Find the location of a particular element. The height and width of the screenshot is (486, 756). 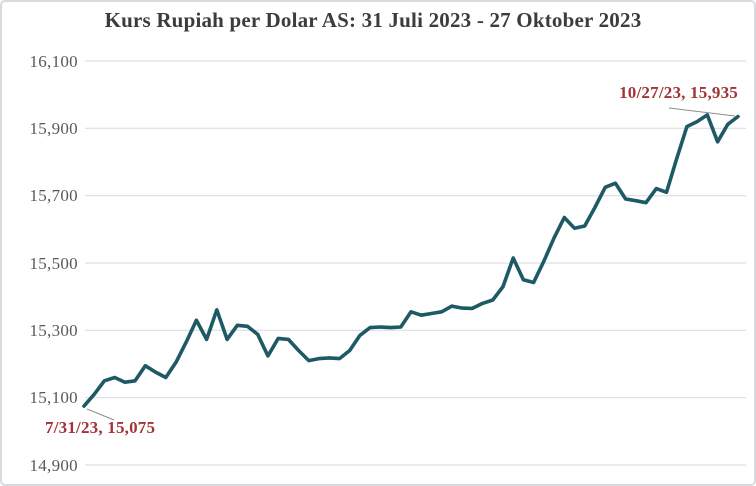

y-axis-tick-label: 15,900 is located at coordinates (53, 128).